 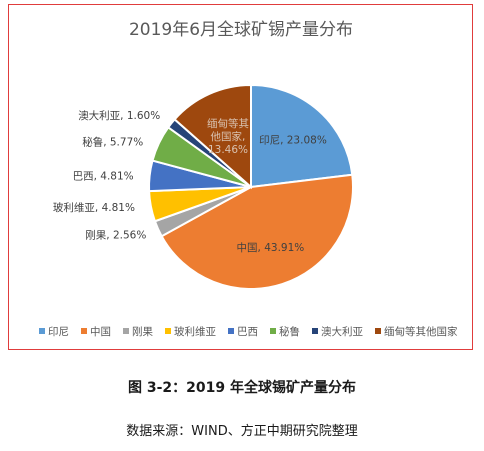 What do you see at coordinates (342, 331) in the screenshot?
I see `legend-label-6: 澳大利亚` at bounding box center [342, 331].